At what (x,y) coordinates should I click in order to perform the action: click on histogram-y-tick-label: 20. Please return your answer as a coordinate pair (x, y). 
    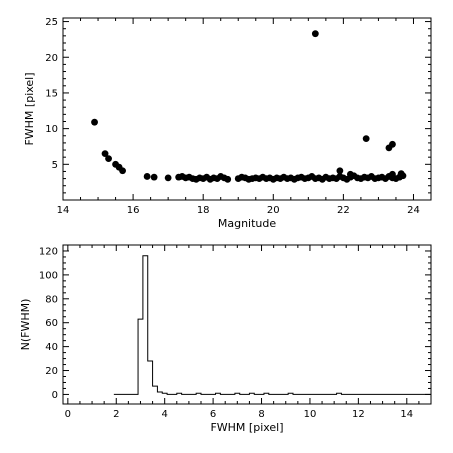
    Looking at the image, I should click on (51, 371).